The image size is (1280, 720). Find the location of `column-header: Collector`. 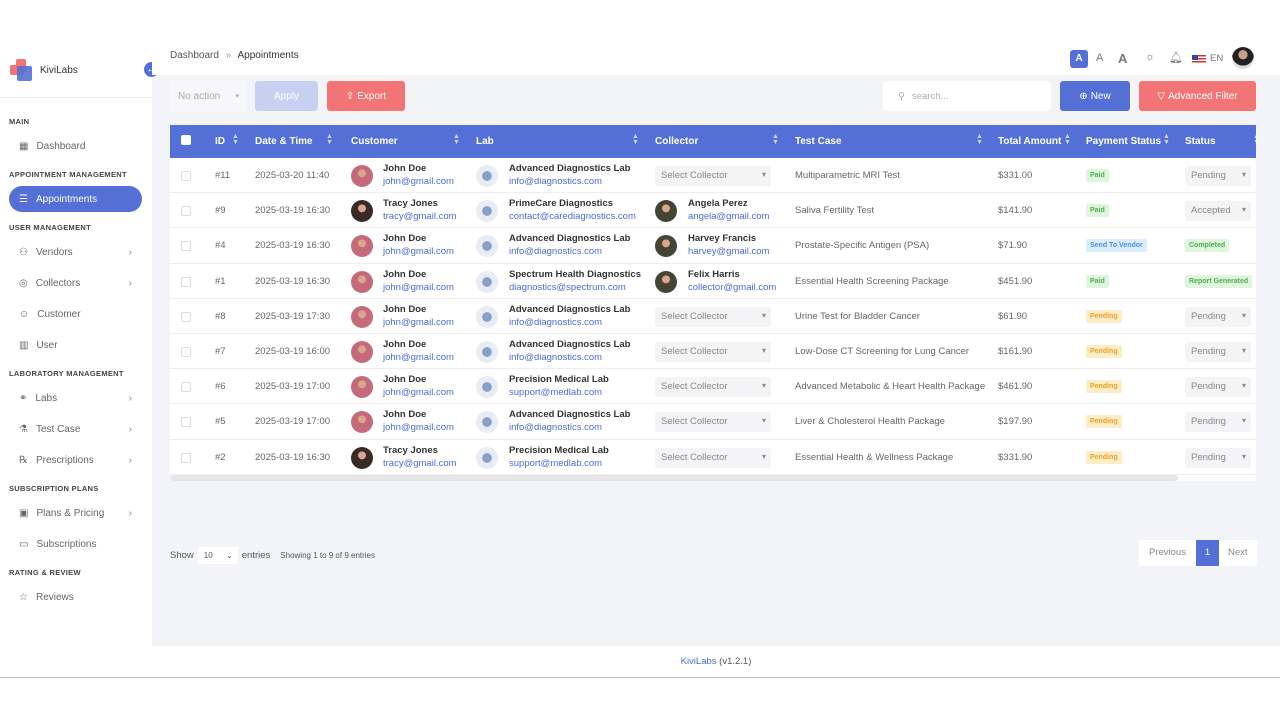

column-header: Collector is located at coordinates (677, 141).